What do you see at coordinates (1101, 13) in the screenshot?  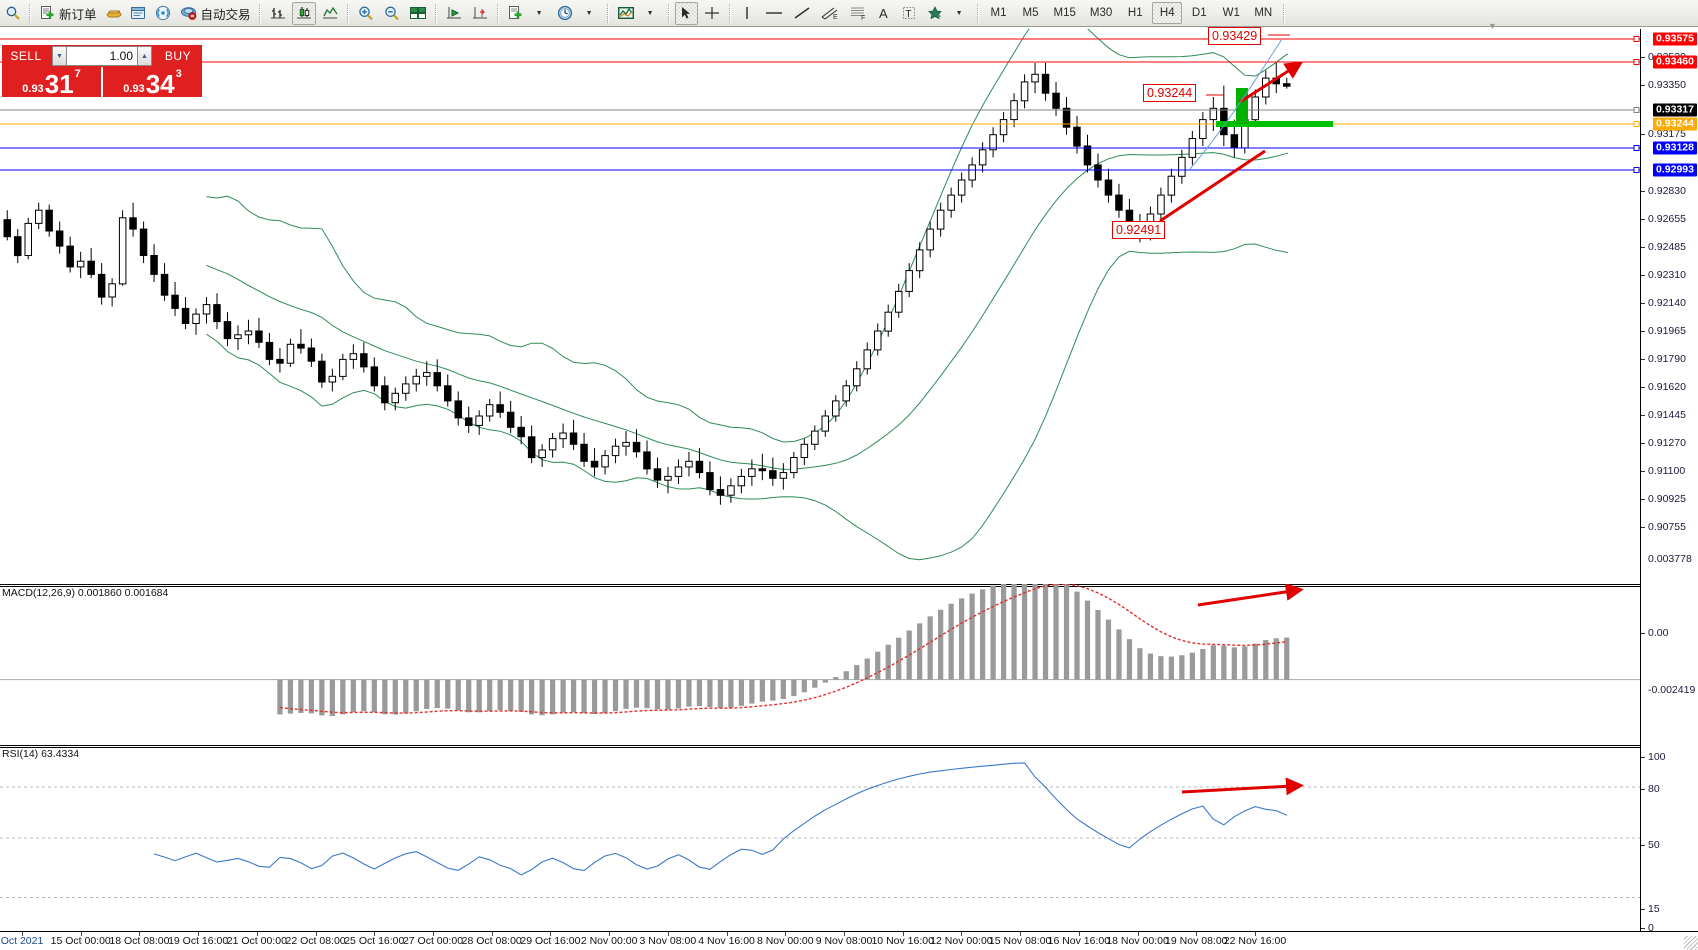 I see `timeframe-m30: M30` at bounding box center [1101, 13].